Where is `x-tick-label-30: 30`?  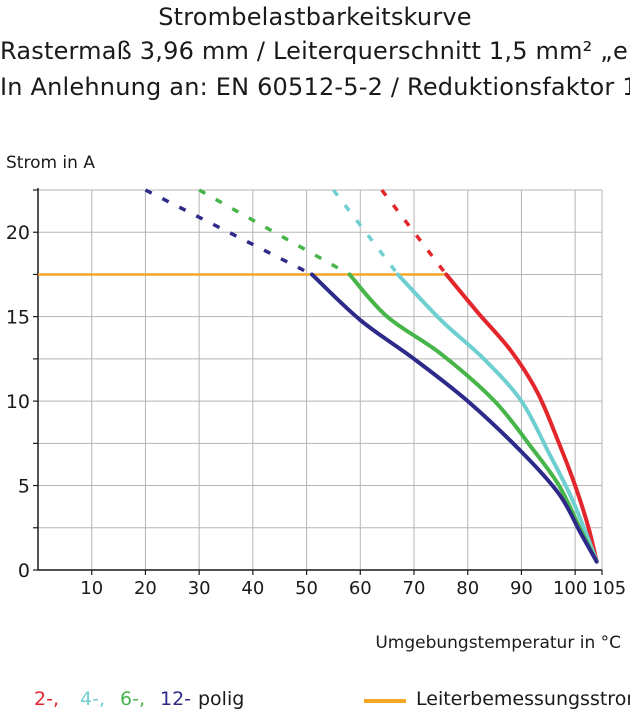
x-tick-label-30: 30 is located at coordinates (199, 588).